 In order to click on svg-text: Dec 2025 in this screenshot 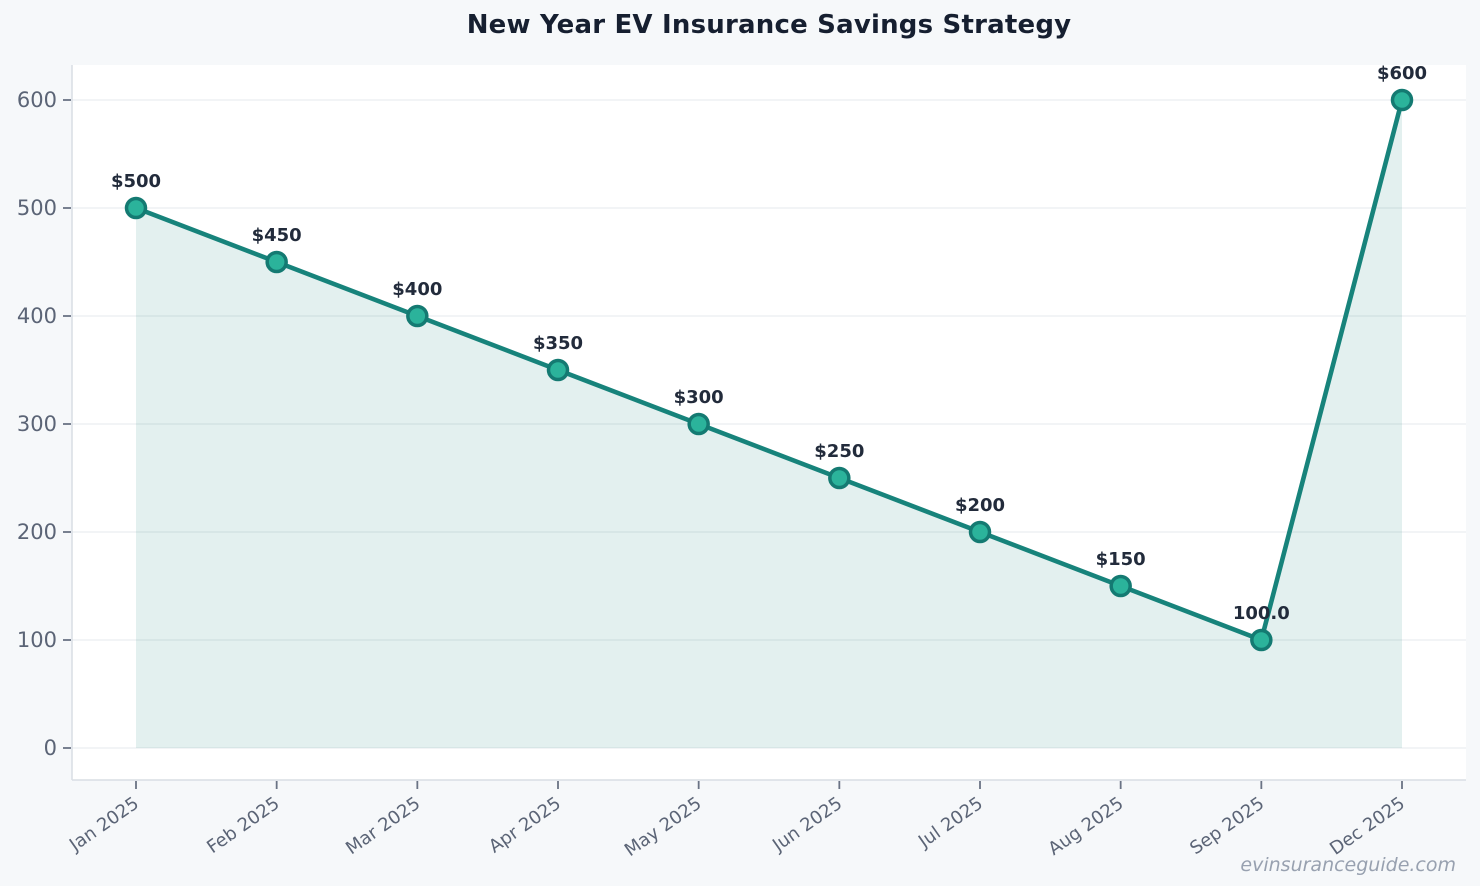, I will do `click(1367, 826)`.